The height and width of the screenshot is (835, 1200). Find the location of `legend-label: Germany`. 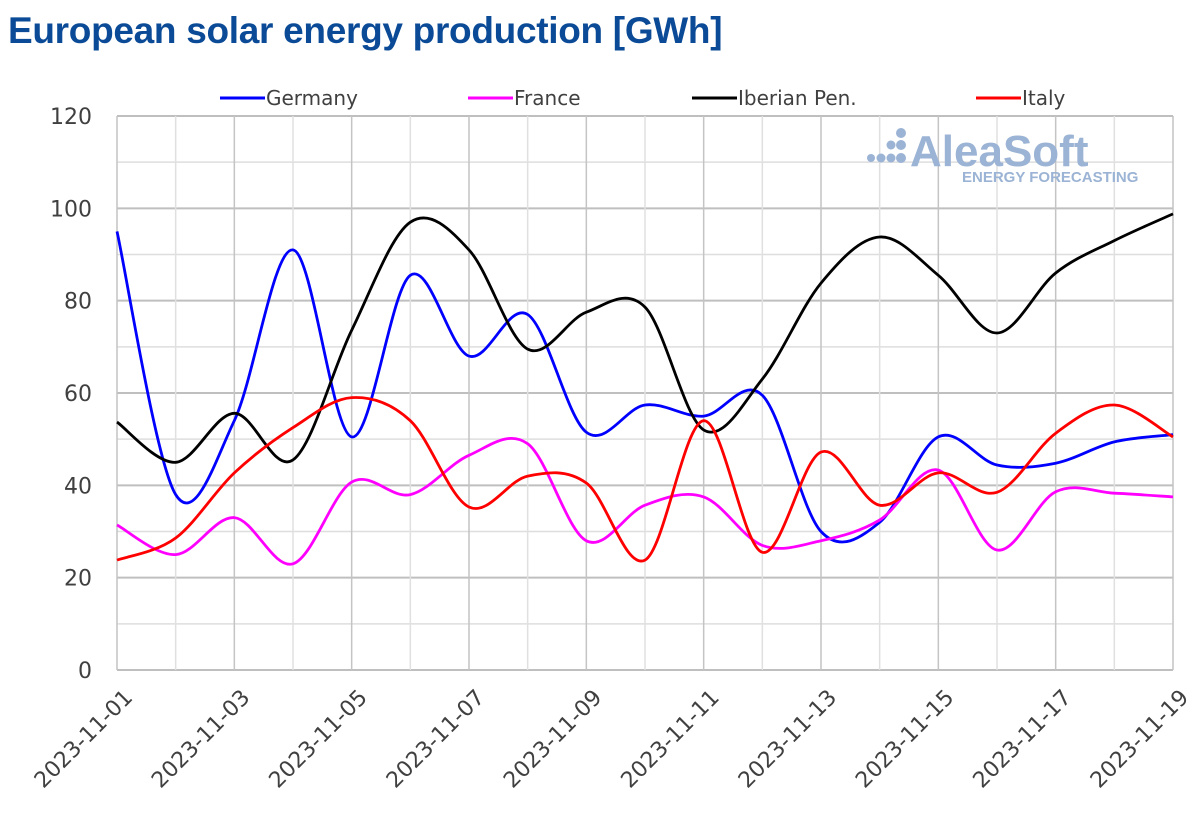

legend-label: Germany is located at coordinates (312, 98).